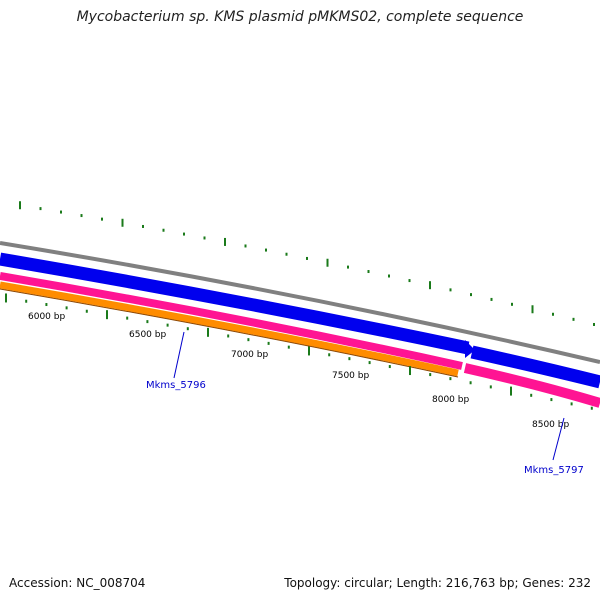 This screenshot has height=600, width=600. What do you see at coordinates (176, 385) in the screenshot?
I see `gene-label-mkms5796: Mkms_5796` at bounding box center [176, 385].